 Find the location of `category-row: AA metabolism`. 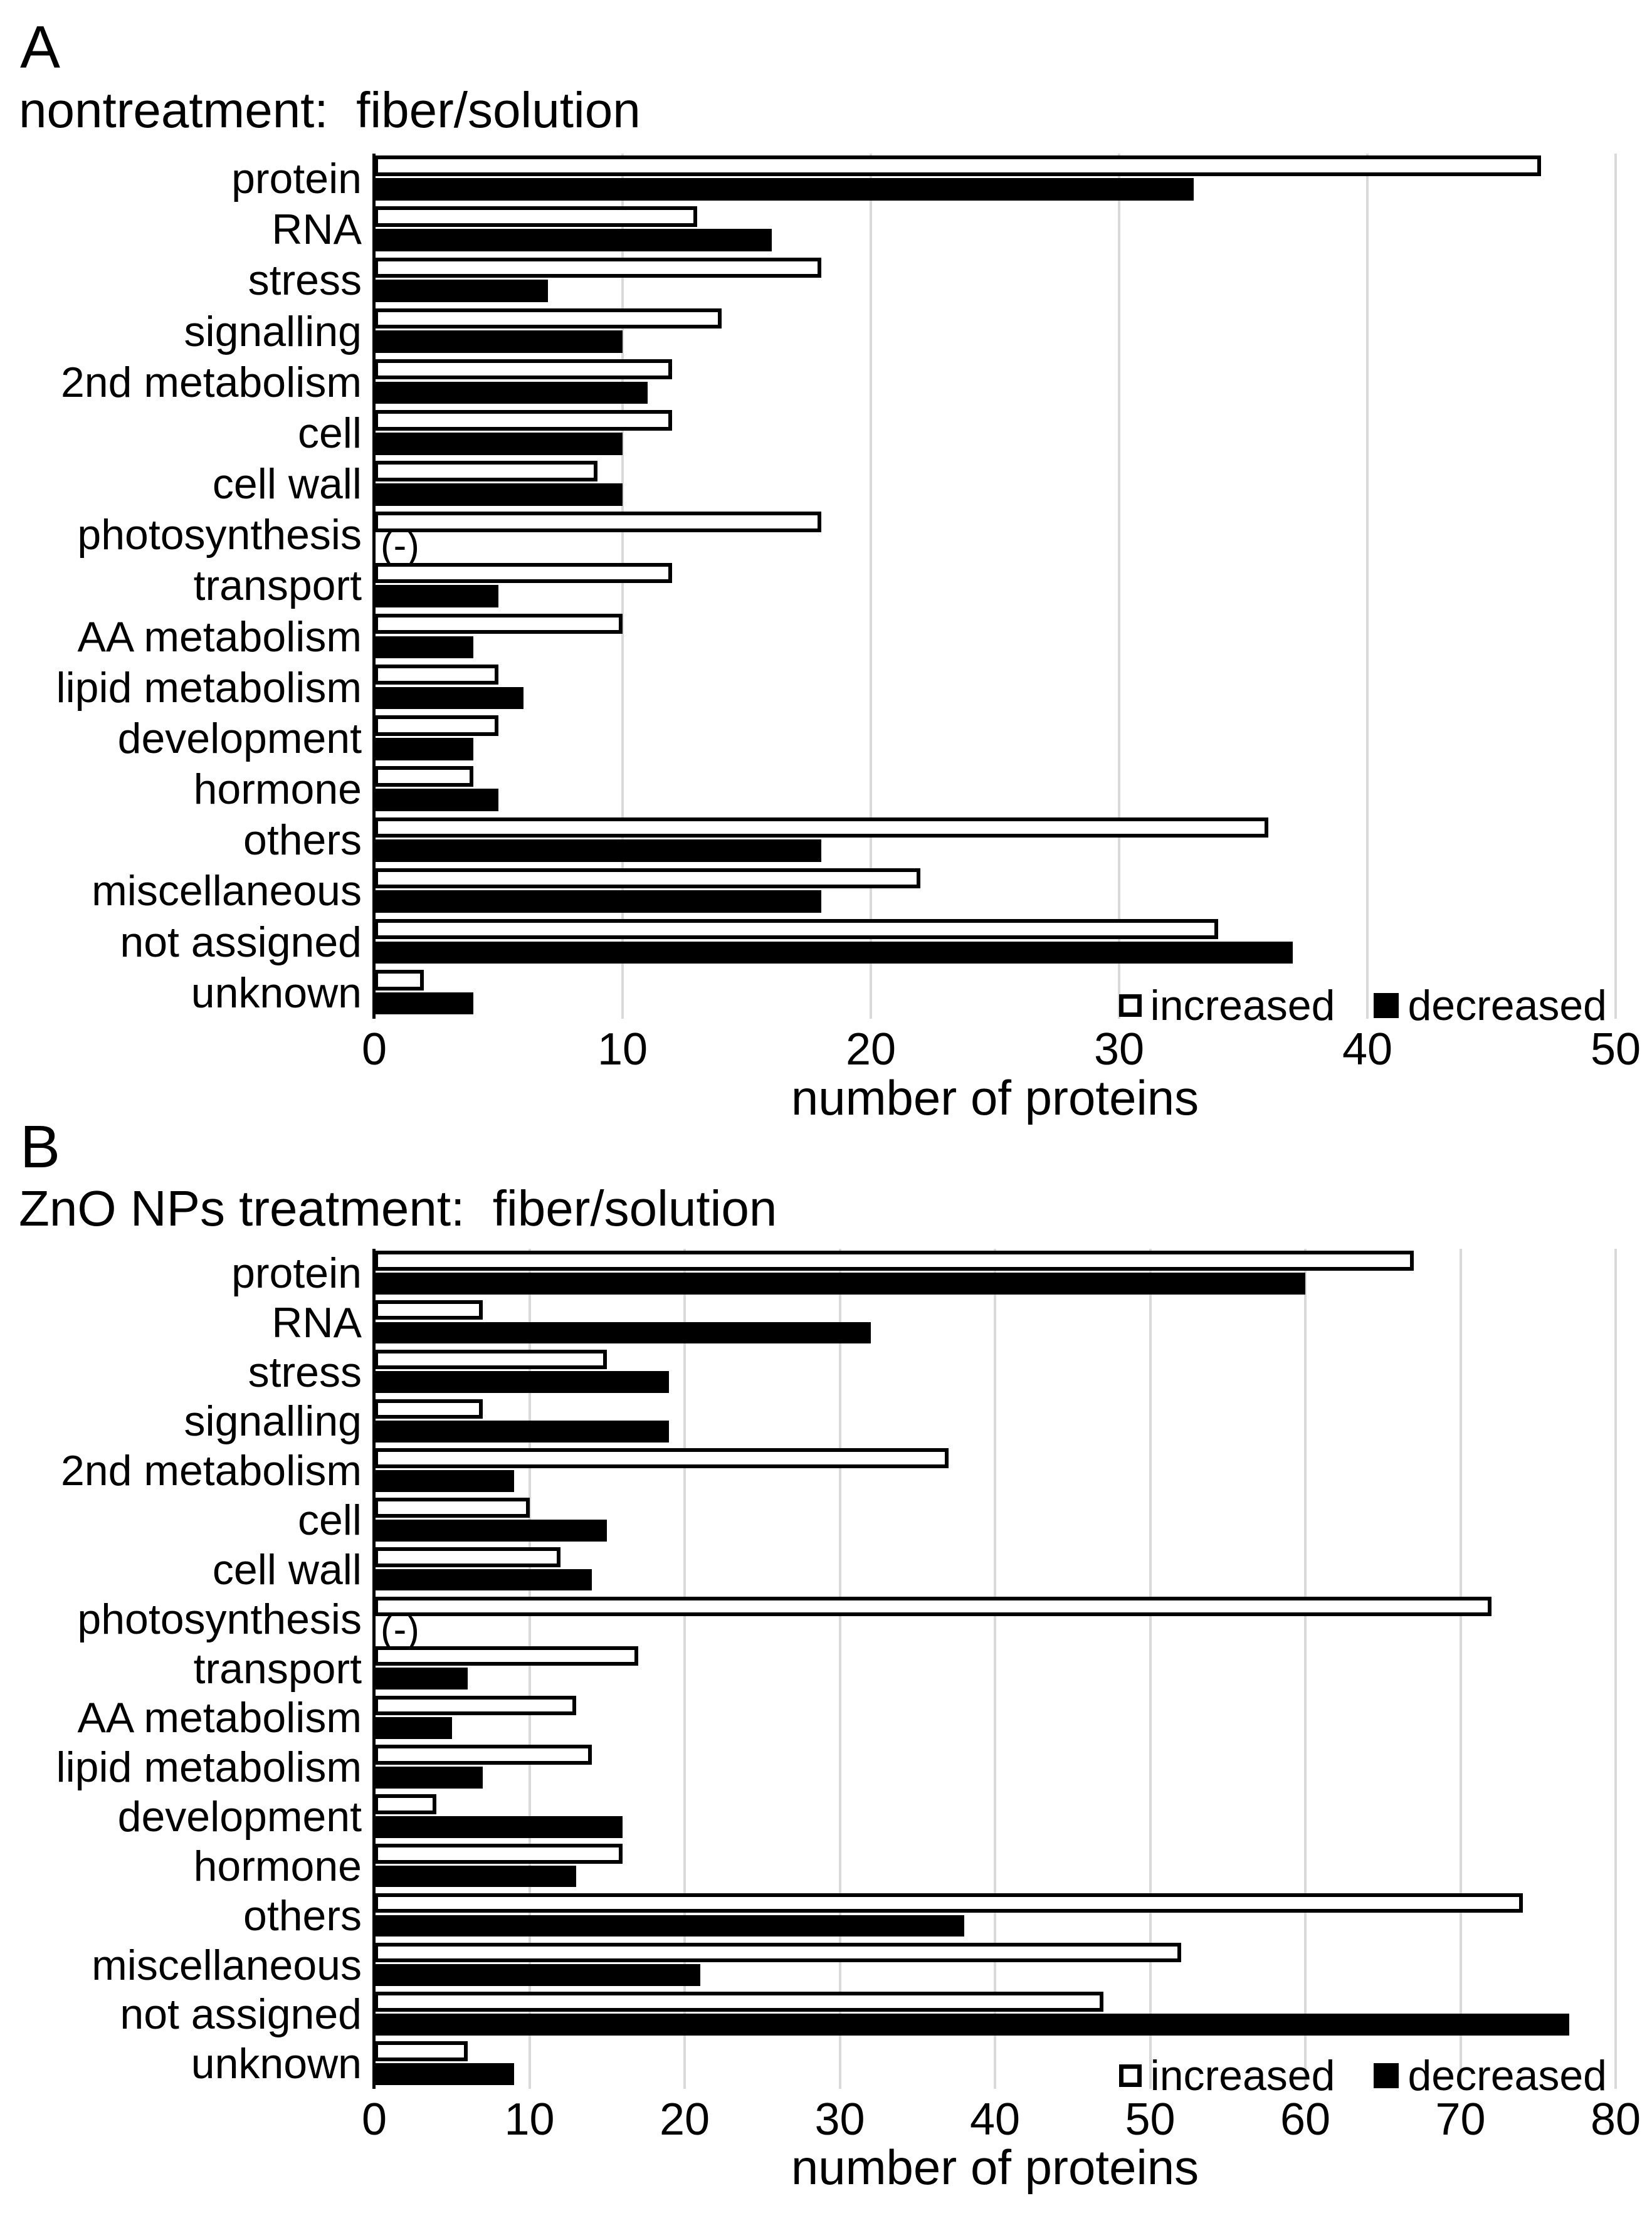

category-row: AA metabolism is located at coordinates (846, 1718).